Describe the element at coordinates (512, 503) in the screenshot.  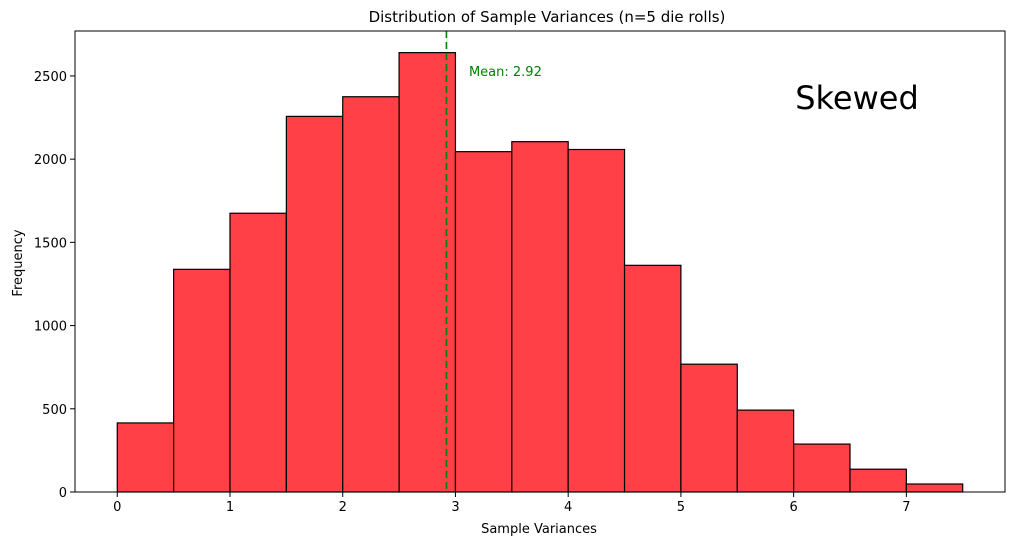
I see `x-axis-ticks: 0 1 2 3 4 5 6 7` at that location.